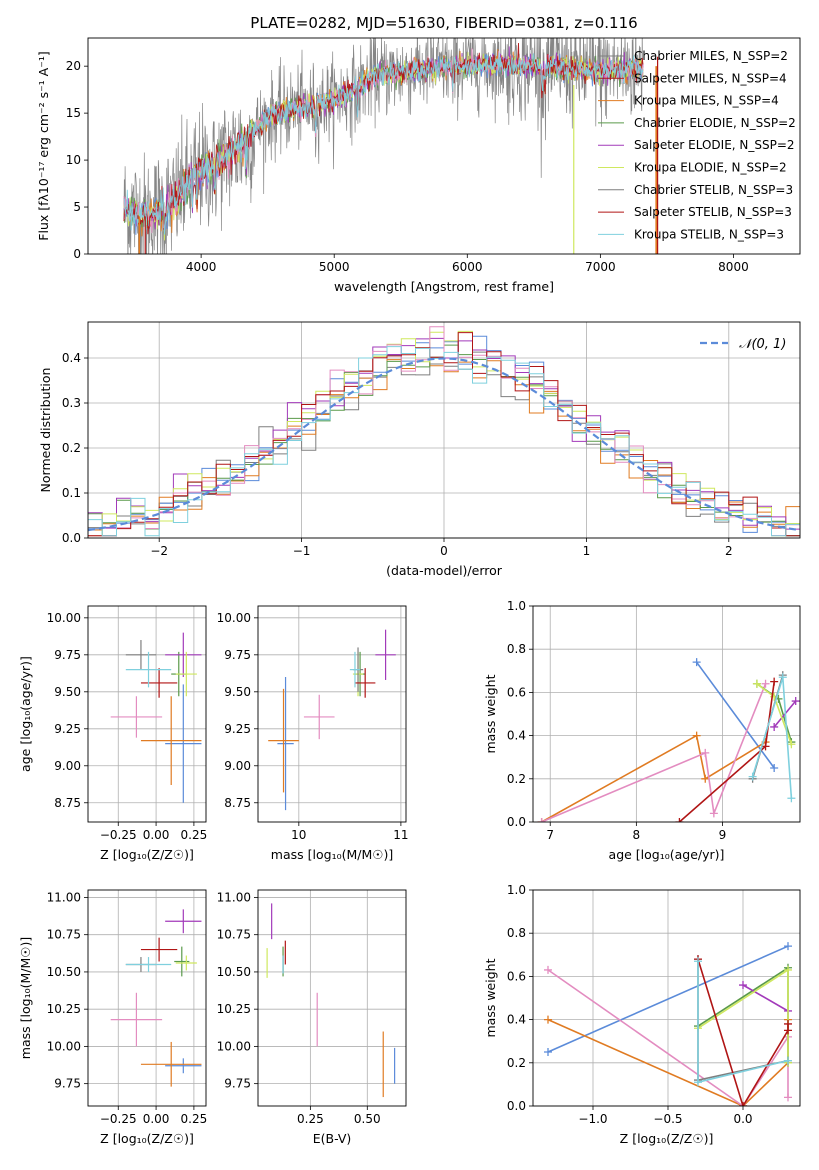 Image resolution: width=819 pixels, height=1170 pixels. What do you see at coordinates (77, 207) in the screenshot?
I see `y-tick-label: 5` at bounding box center [77, 207].